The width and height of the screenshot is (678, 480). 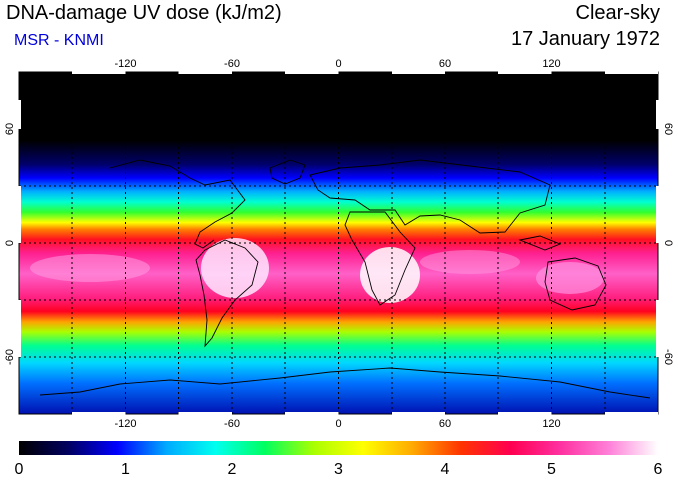 What do you see at coordinates (10, 357) in the screenshot?
I see `lat-label-left: -60` at bounding box center [10, 357].